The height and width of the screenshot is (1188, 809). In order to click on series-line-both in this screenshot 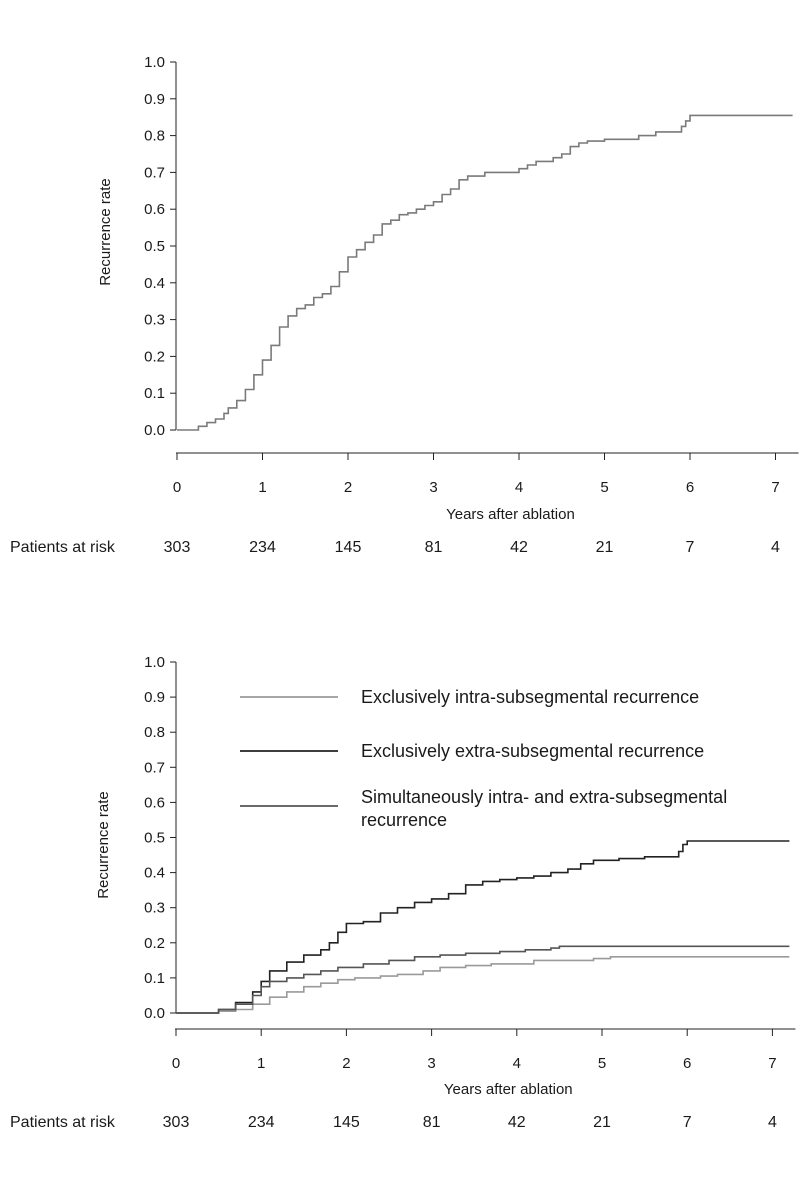, I will do `click(483, 979)`.